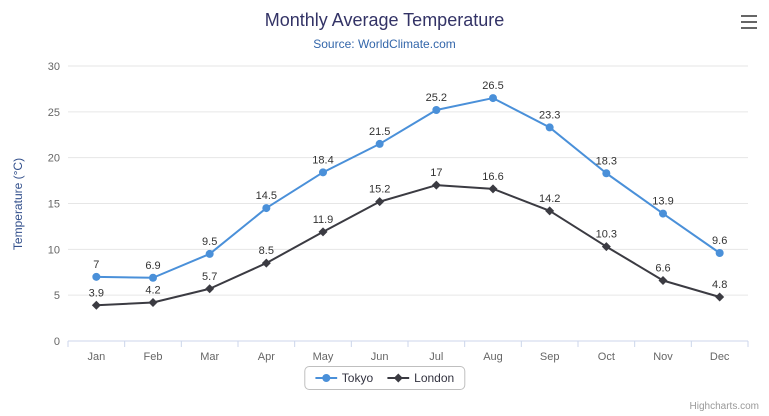  I want to click on hamburger-menu-icon, so click(749, 22).